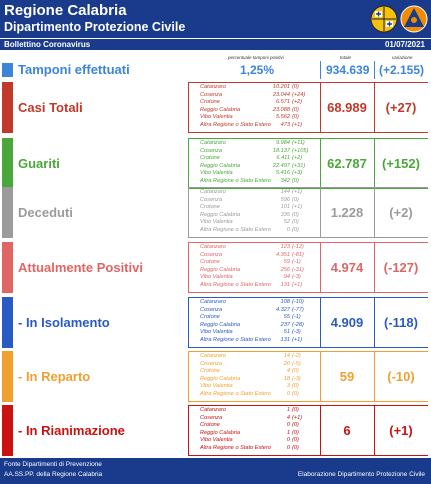 The width and height of the screenshot is (431, 484). I want to click on in-rianimazione-bottom-border, so click(308, 455).